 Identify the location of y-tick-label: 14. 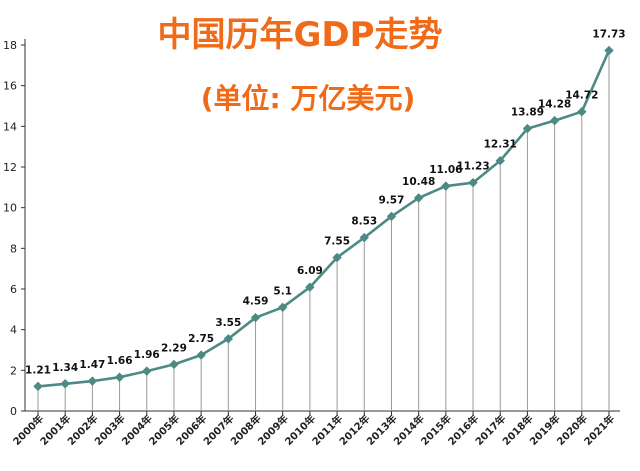
(10, 126).